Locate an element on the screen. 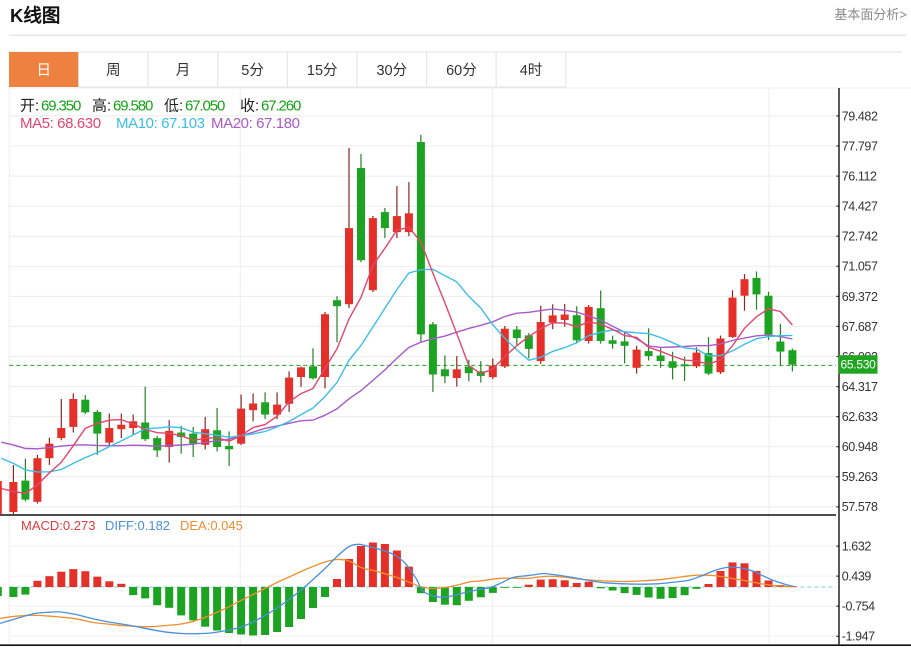  svg-text: -0.754 is located at coordinates (858, 607).